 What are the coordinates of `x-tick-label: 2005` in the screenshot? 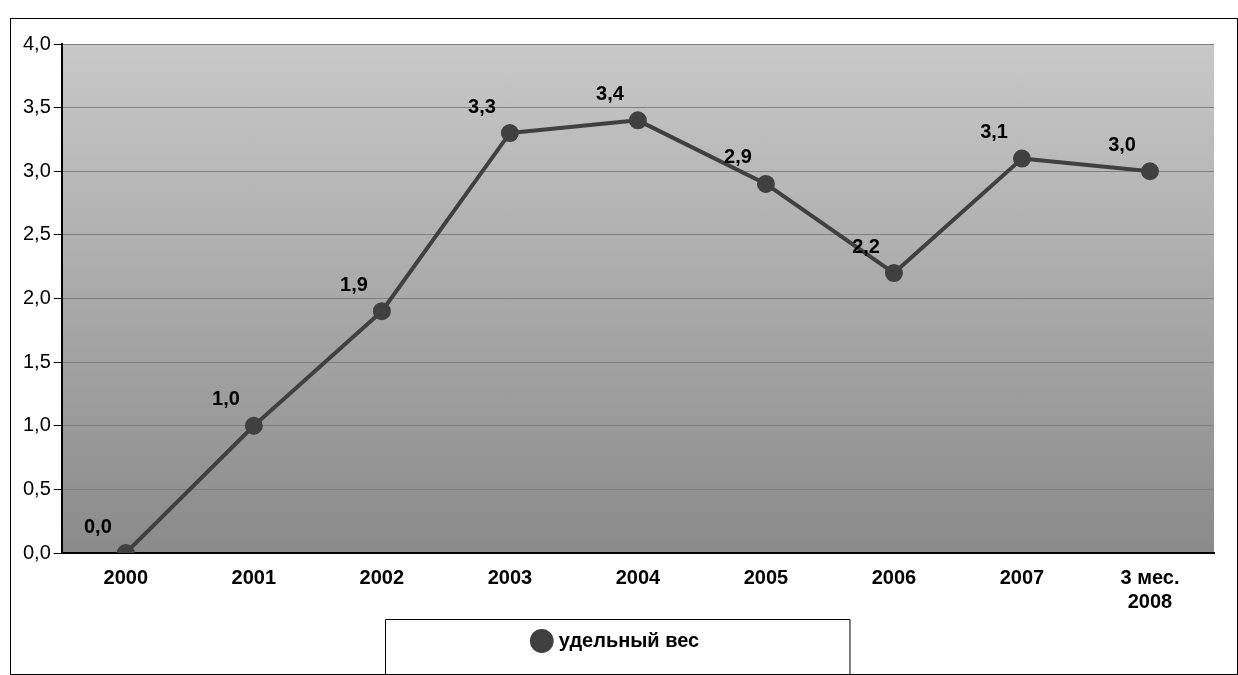 It's located at (766, 576).